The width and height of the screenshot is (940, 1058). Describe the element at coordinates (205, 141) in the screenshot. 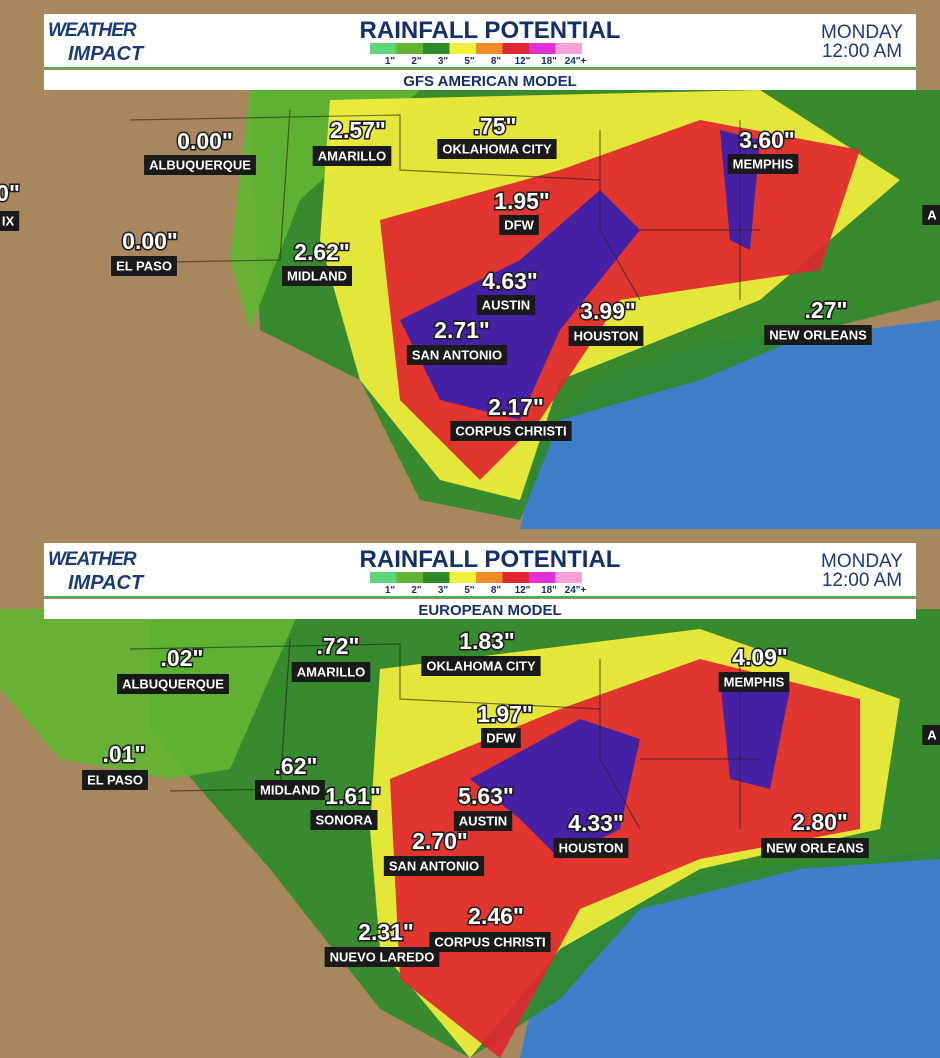

I see `rainfall-amount: 0.00"` at that location.